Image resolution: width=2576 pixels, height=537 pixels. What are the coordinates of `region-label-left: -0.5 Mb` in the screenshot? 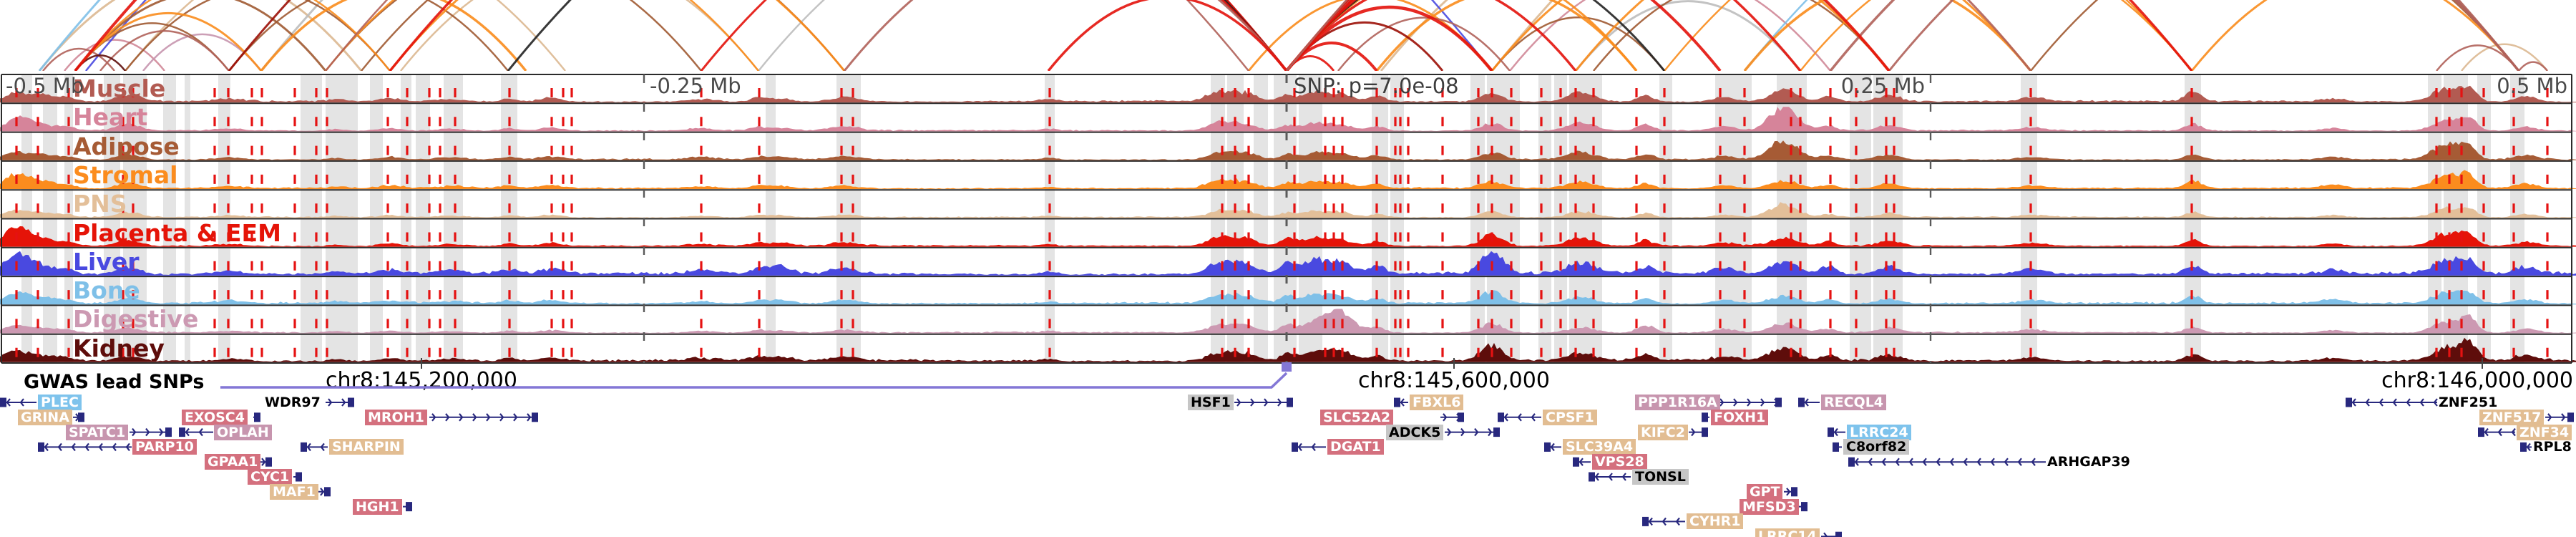 It's located at (45, 86).